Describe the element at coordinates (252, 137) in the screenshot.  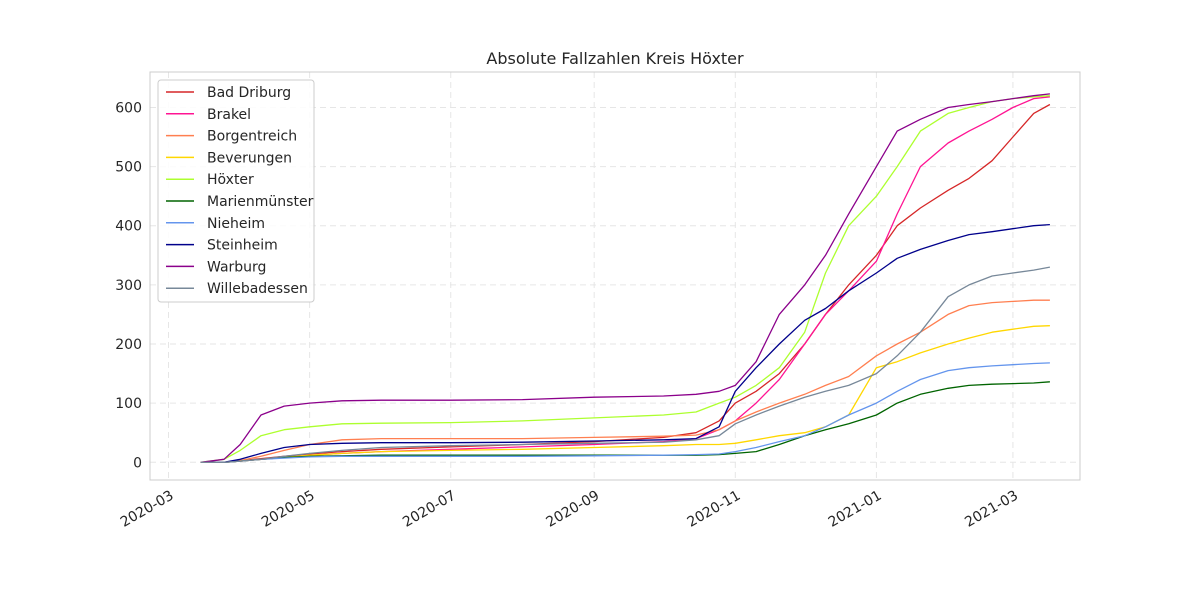
I see `legend-label: Borgentreich` at that location.